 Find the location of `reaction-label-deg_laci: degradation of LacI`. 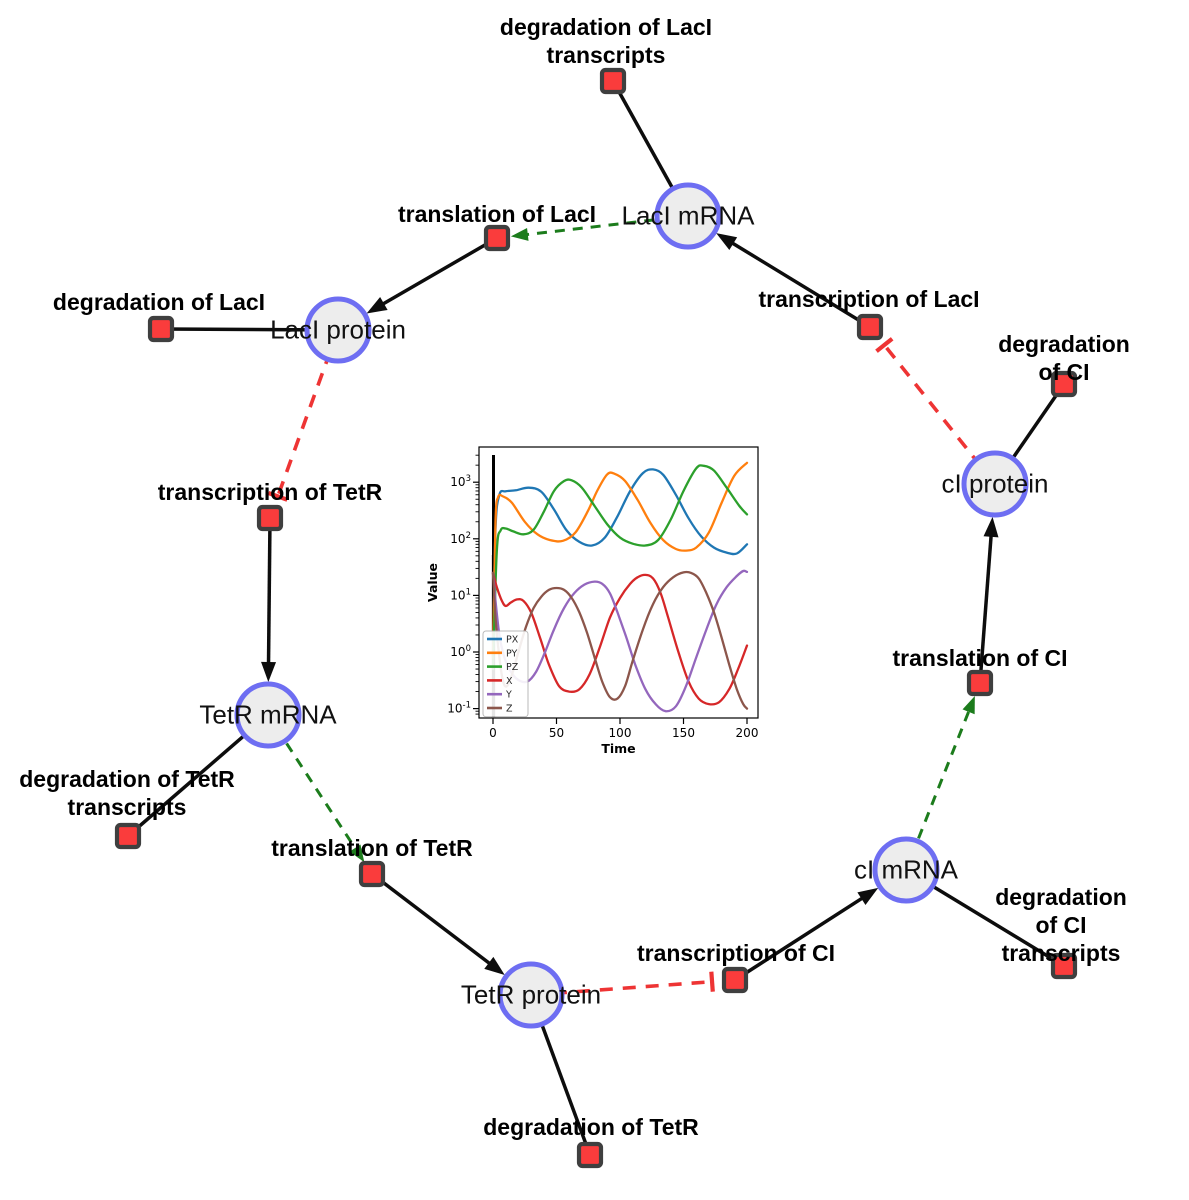

reaction-label-deg_laci: degradation of LacI is located at coordinates (159, 301).